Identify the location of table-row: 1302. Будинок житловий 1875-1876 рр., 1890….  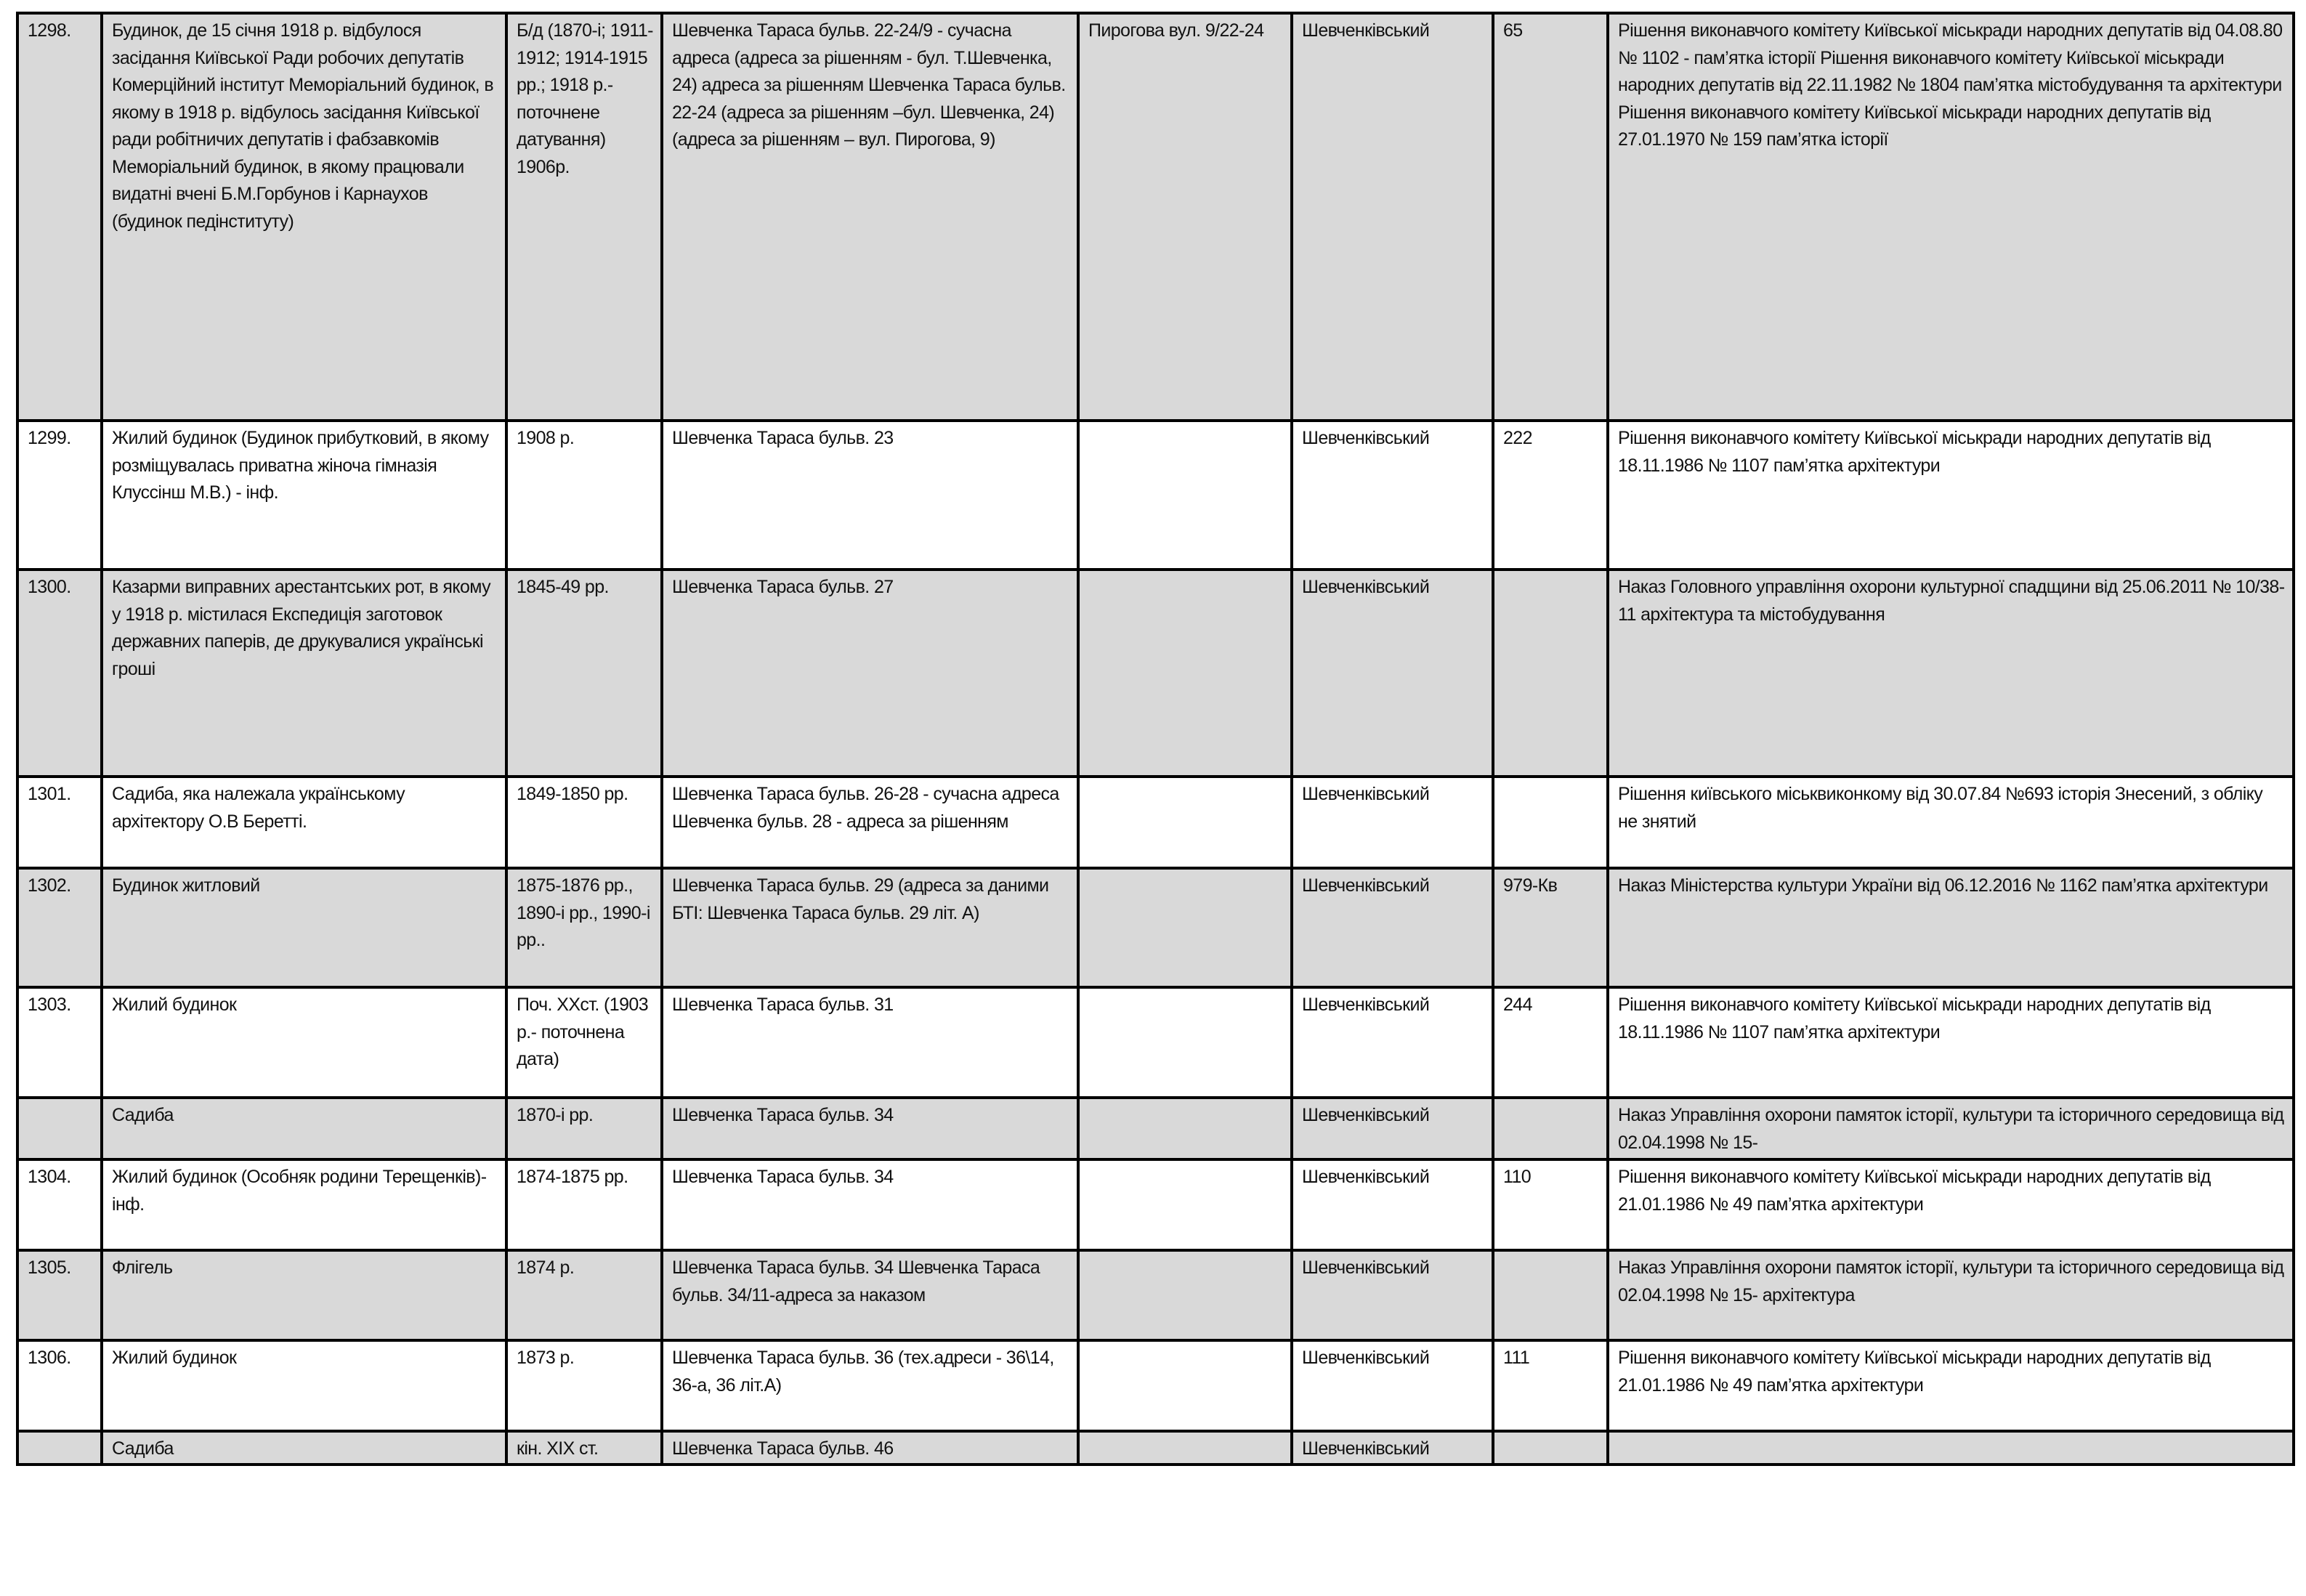
(1155, 928).